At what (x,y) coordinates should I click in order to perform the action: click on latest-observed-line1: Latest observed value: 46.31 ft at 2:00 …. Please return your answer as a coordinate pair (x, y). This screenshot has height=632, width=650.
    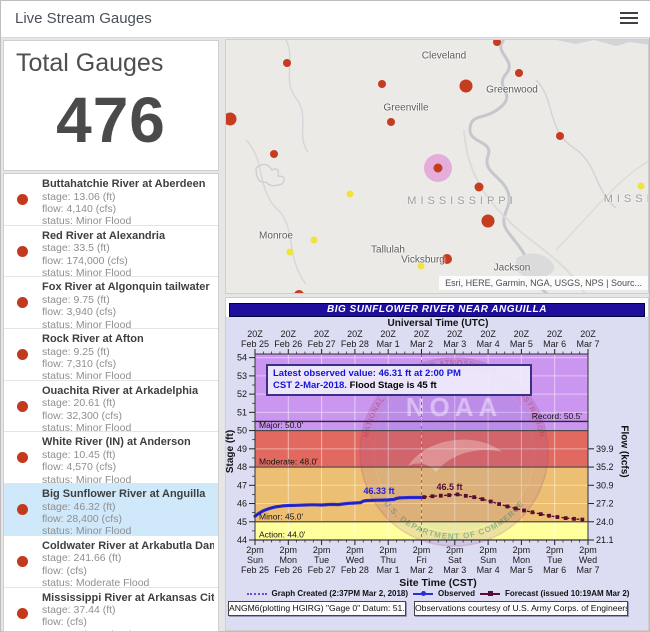
    Looking at the image, I should click on (367, 373).